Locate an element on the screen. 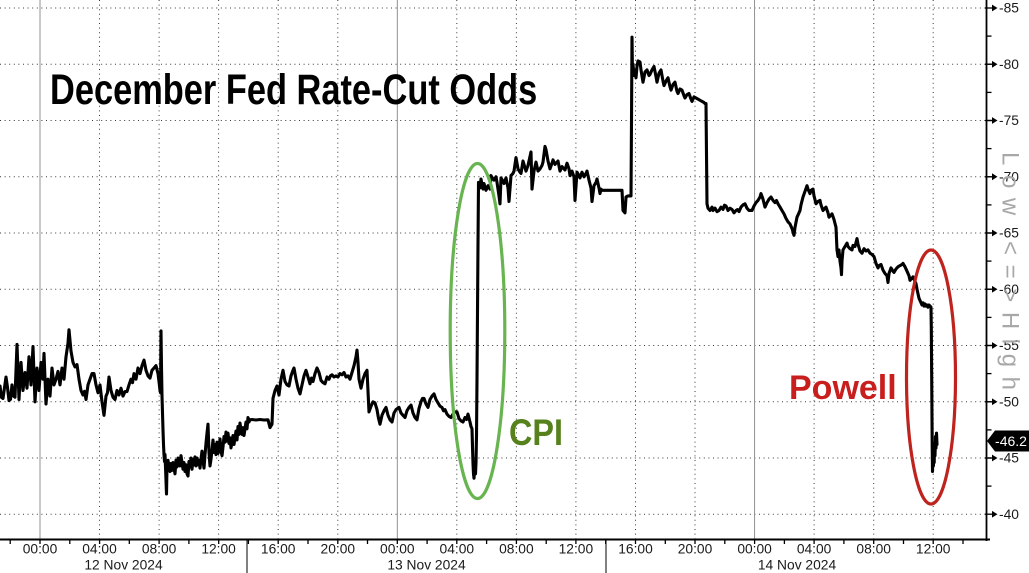 The width and height of the screenshot is (1029, 573). svg-text: -50 is located at coordinates (1009, 401).